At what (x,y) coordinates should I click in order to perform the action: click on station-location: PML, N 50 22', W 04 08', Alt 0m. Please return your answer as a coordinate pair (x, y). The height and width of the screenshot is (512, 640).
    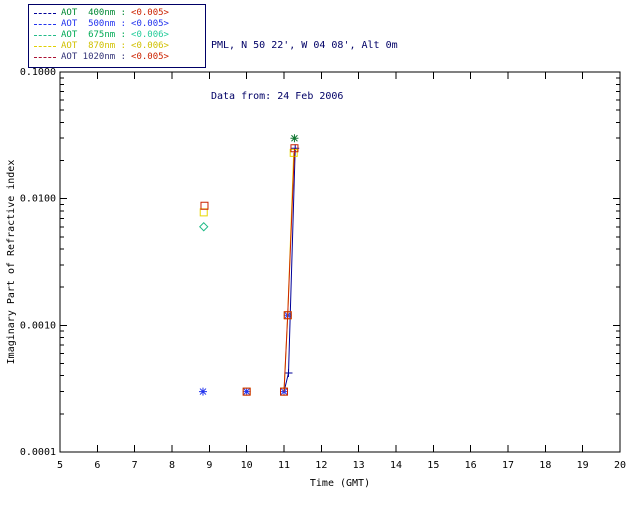
    Looking at the image, I should click on (304, 45).